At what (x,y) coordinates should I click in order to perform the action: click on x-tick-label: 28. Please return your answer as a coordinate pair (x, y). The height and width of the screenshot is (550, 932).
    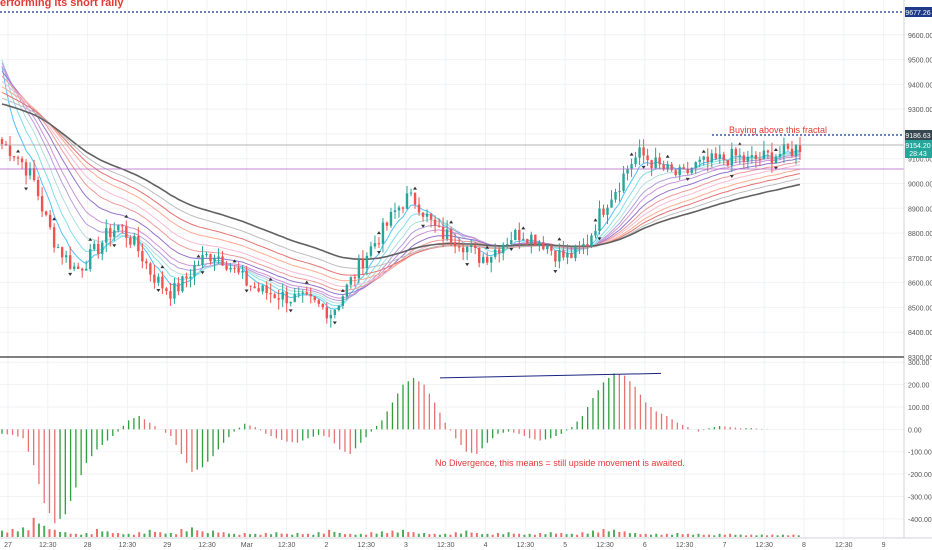
    Looking at the image, I should click on (88, 545).